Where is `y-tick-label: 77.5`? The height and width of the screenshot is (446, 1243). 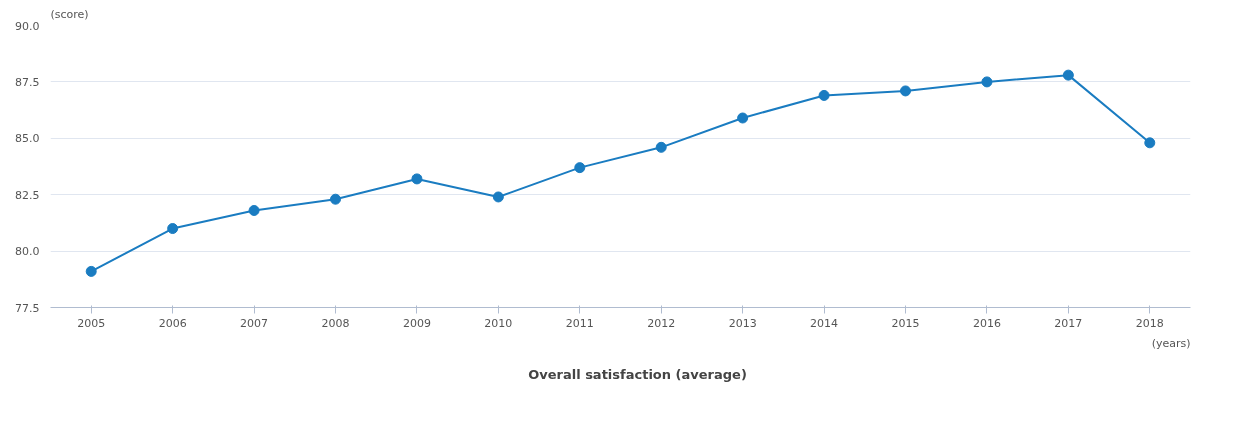 y-tick-label: 77.5 is located at coordinates (27, 308).